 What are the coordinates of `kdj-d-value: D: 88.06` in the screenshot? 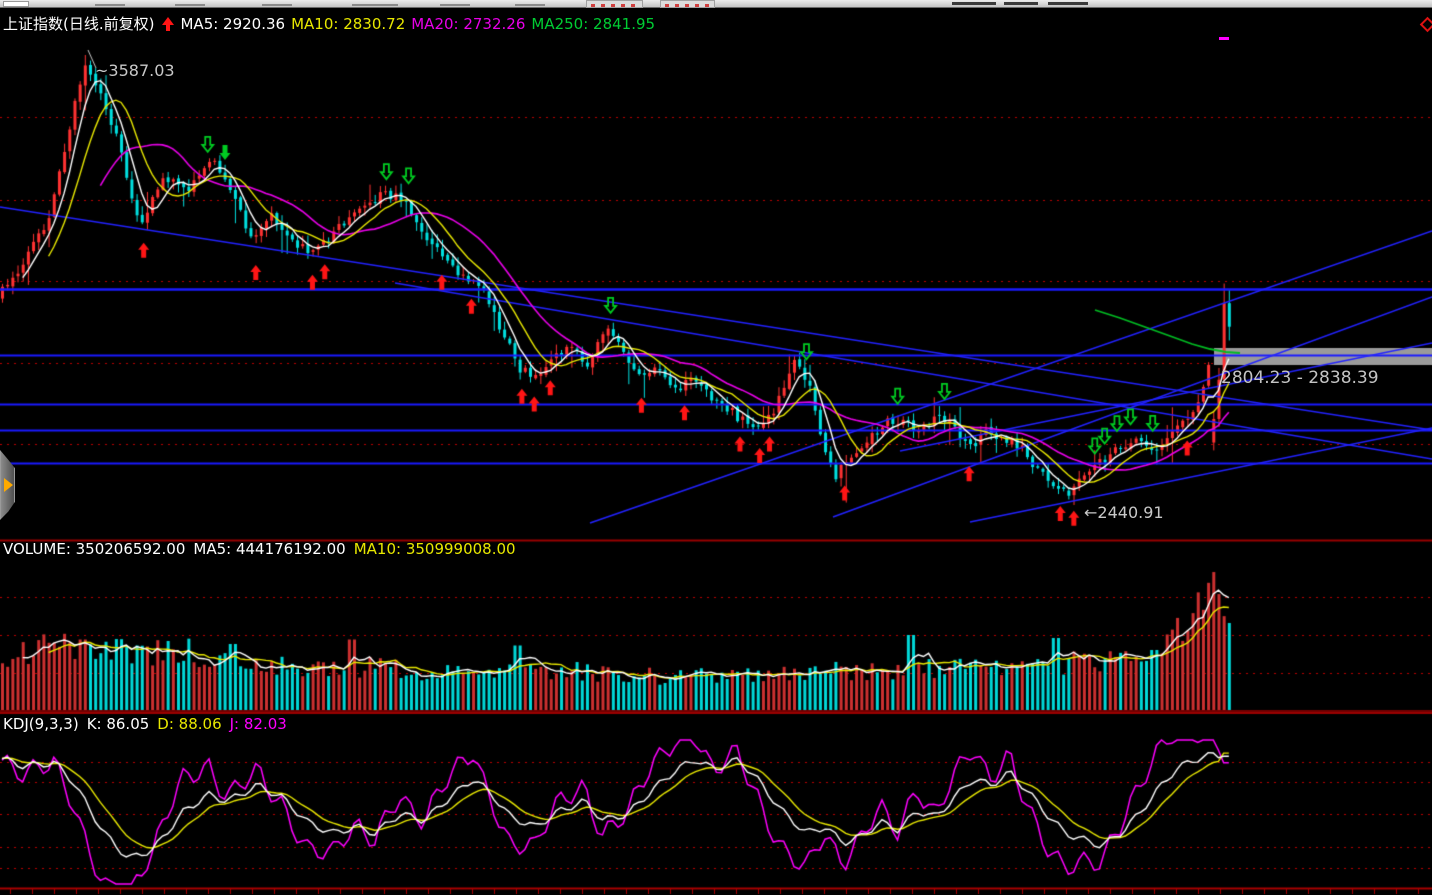 It's located at (189, 724).